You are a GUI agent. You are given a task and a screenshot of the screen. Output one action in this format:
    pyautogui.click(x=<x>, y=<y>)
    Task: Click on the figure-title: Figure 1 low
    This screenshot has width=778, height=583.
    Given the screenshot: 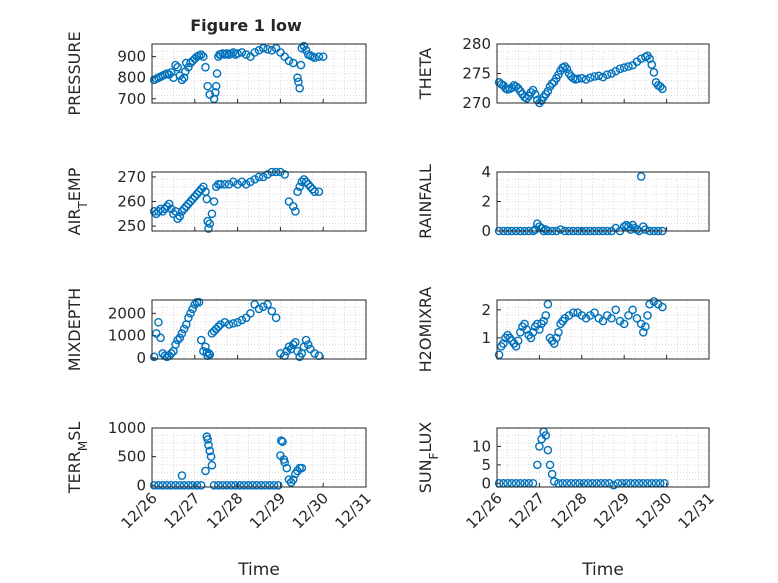 What is the action you would take?
    pyautogui.click(x=246, y=25)
    